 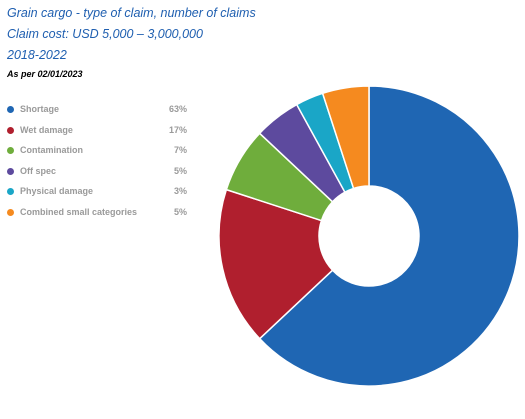 What do you see at coordinates (38, 170) in the screenshot?
I see `legend-label: Off spec` at bounding box center [38, 170].